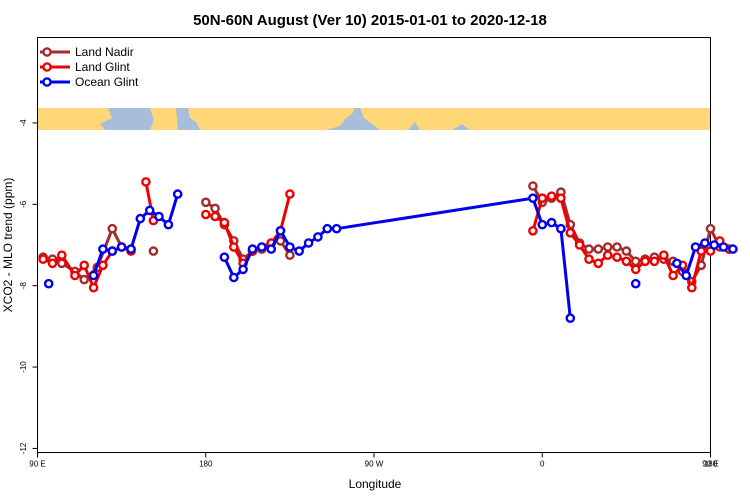 The width and height of the screenshot is (750, 500). Describe the element at coordinates (375, 484) in the screenshot. I see `x-axis-label: Longitude` at that location.